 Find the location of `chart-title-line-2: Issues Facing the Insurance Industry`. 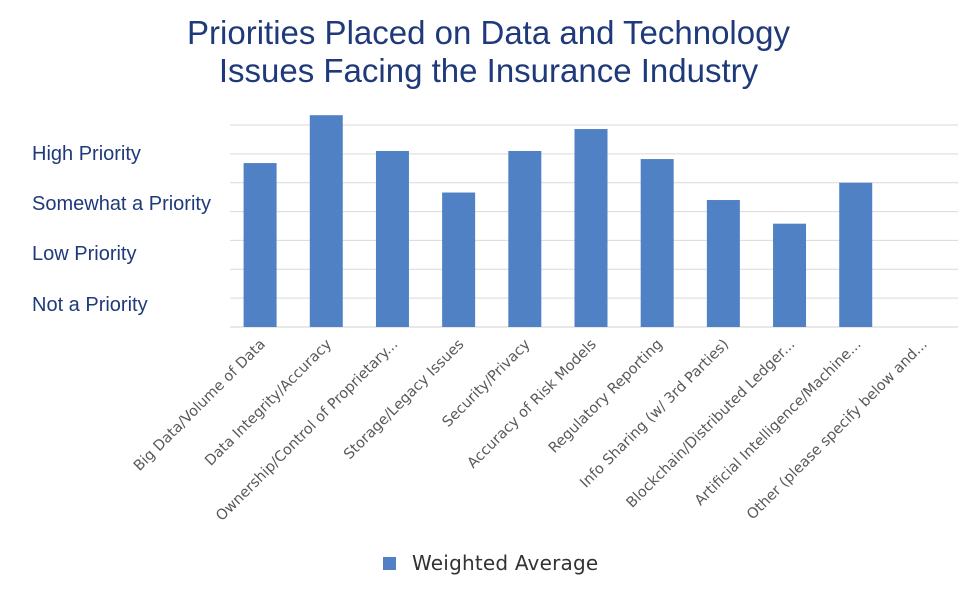

chart-title-line-2: Issues Facing the Insurance Industry is located at coordinates (488, 70).